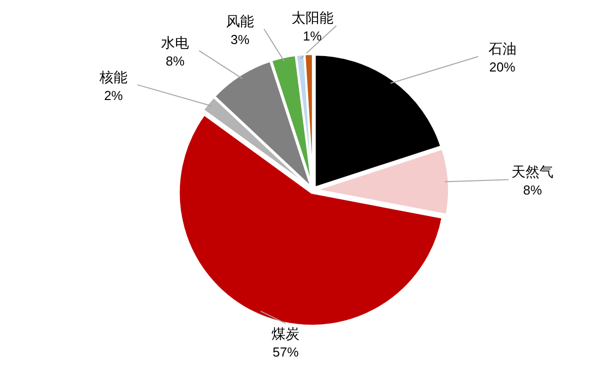 This screenshot has height=377, width=614. I want to click on slice-label: 水电, so click(175, 42).